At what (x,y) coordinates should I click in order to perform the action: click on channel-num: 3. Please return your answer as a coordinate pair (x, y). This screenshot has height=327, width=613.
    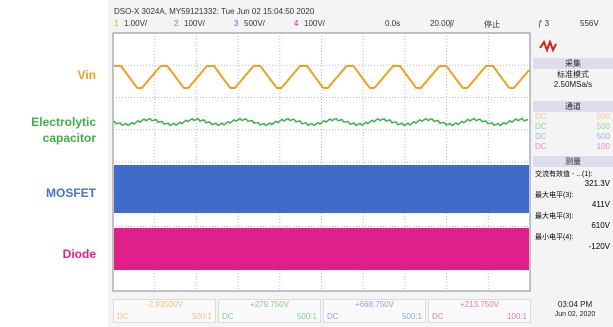
    Looking at the image, I should click on (236, 23).